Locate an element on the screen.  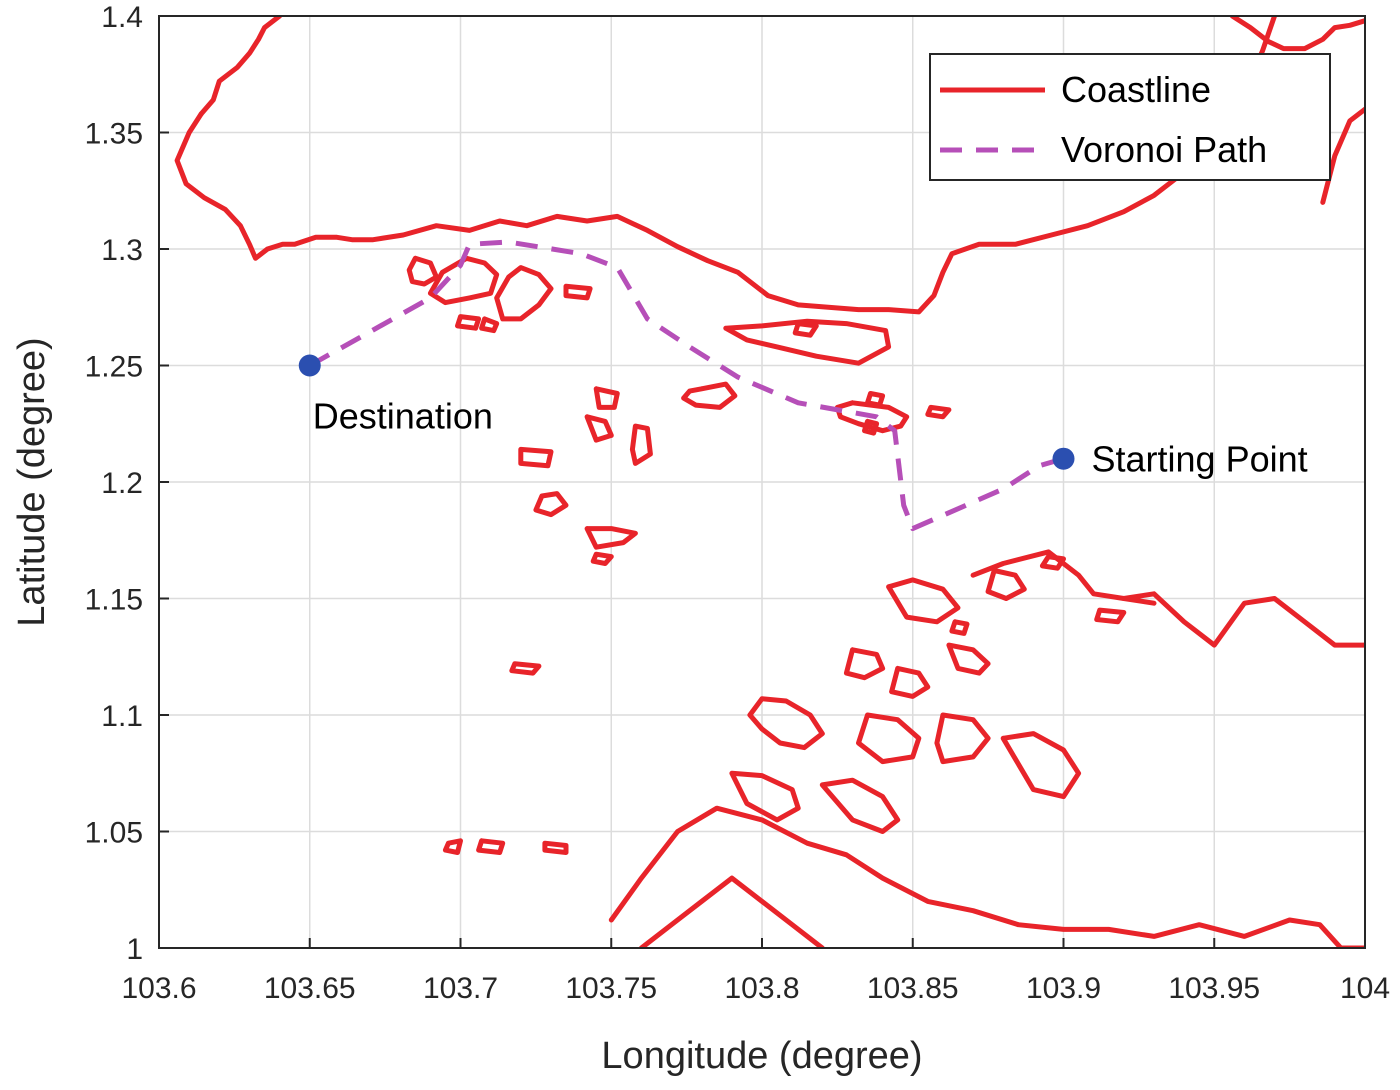
y-tick-label: 1.35 is located at coordinates (114, 134).